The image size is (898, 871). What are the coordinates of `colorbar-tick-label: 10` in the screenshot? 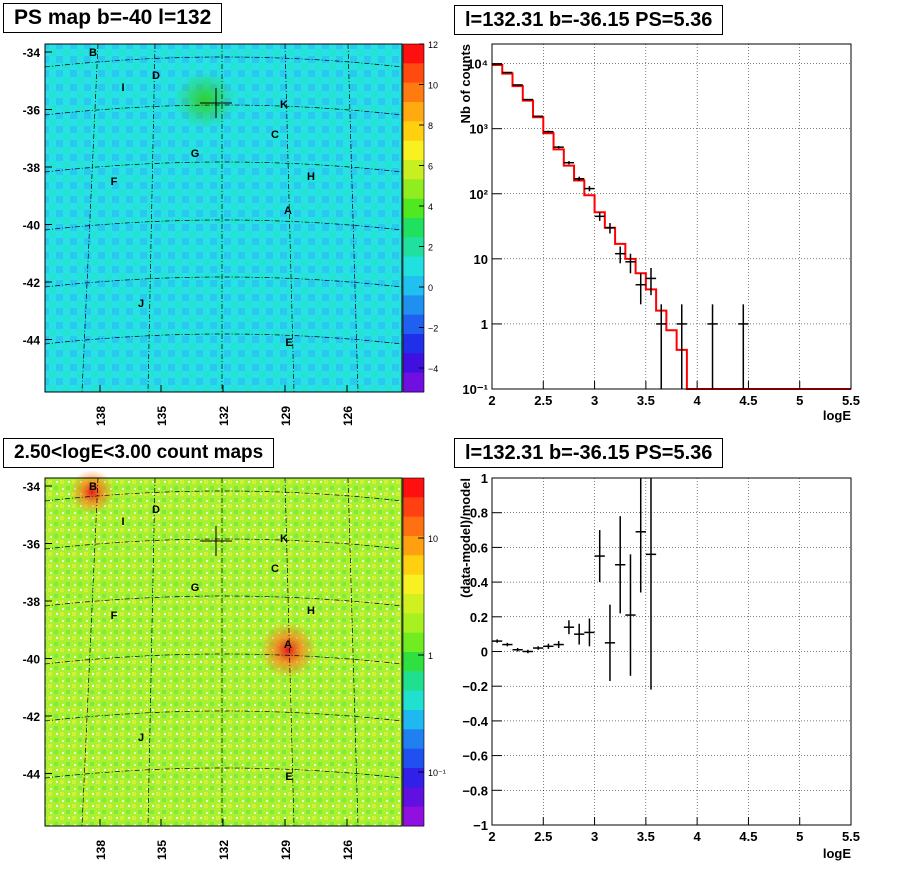 It's located at (433, 86).